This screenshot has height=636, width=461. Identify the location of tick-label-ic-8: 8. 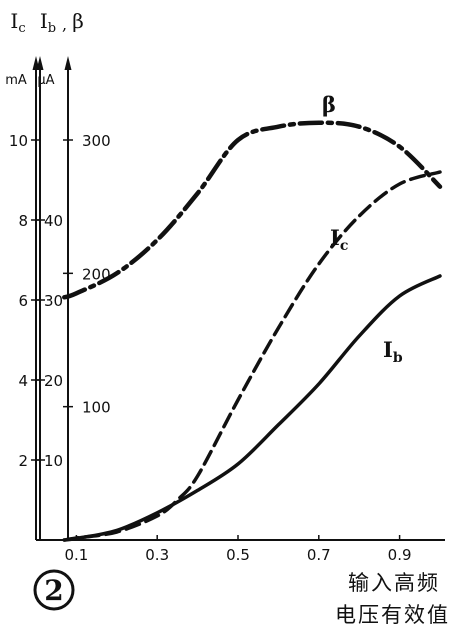
(23, 221).